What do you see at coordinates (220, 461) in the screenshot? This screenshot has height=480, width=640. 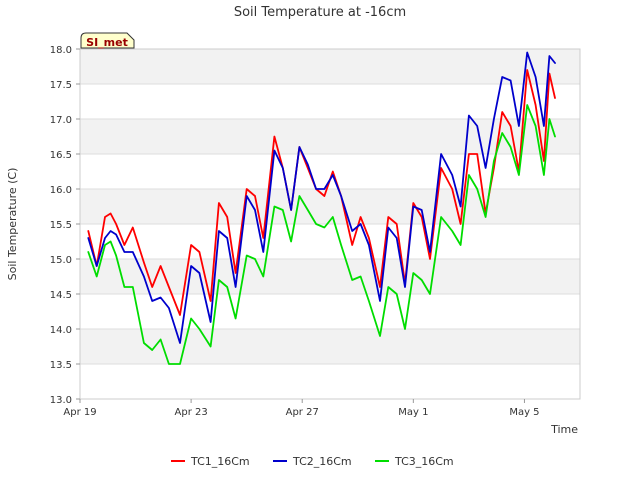 I see `legend-label: TC1_16Cm` at bounding box center [220, 461].